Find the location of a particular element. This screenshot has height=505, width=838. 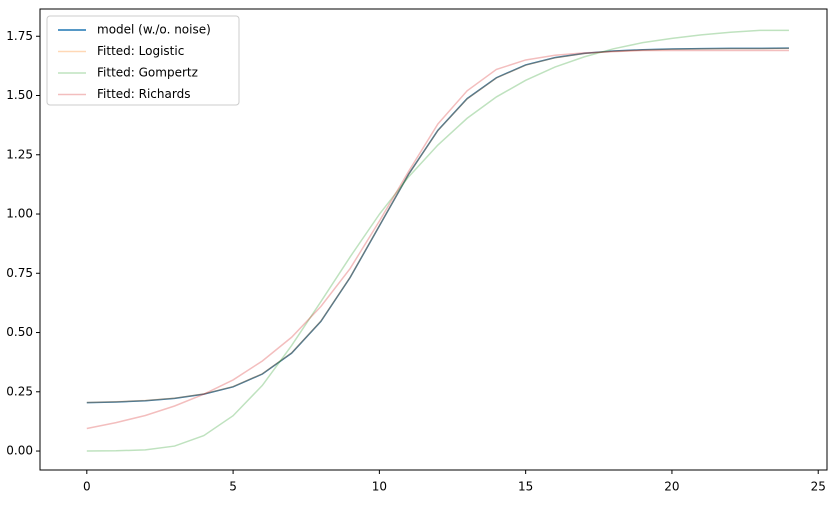

y-tick-label: 1.00 is located at coordinates (19, 214).